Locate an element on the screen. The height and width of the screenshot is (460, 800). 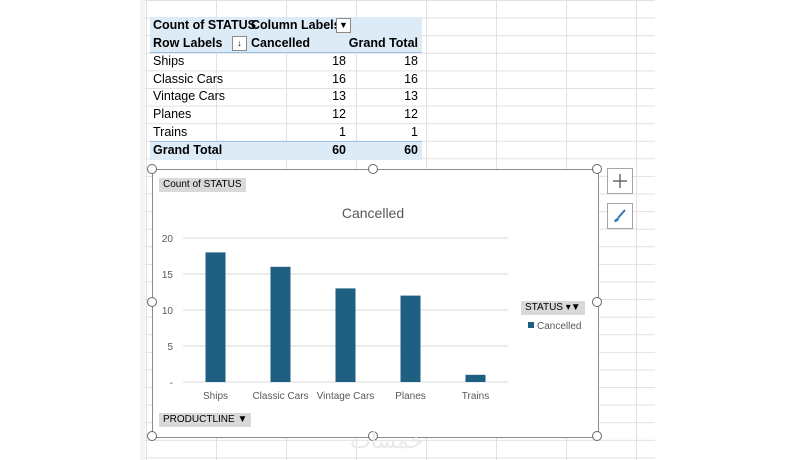
paintbrush-icon is located at coordinates (620, 215).